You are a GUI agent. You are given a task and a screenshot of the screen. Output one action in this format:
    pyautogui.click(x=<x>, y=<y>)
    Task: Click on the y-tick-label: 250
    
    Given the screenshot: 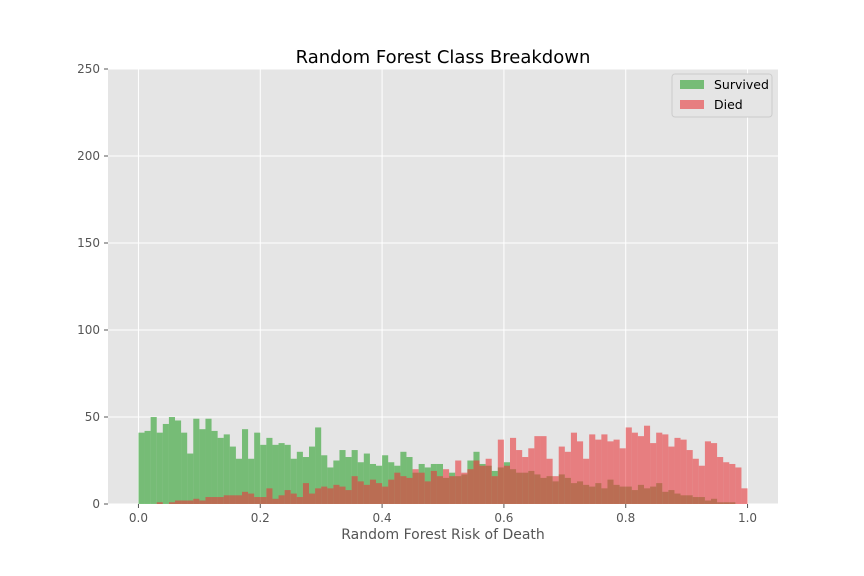 What is the action you would take?
    pyautogui.click(x=88, y=69)
    